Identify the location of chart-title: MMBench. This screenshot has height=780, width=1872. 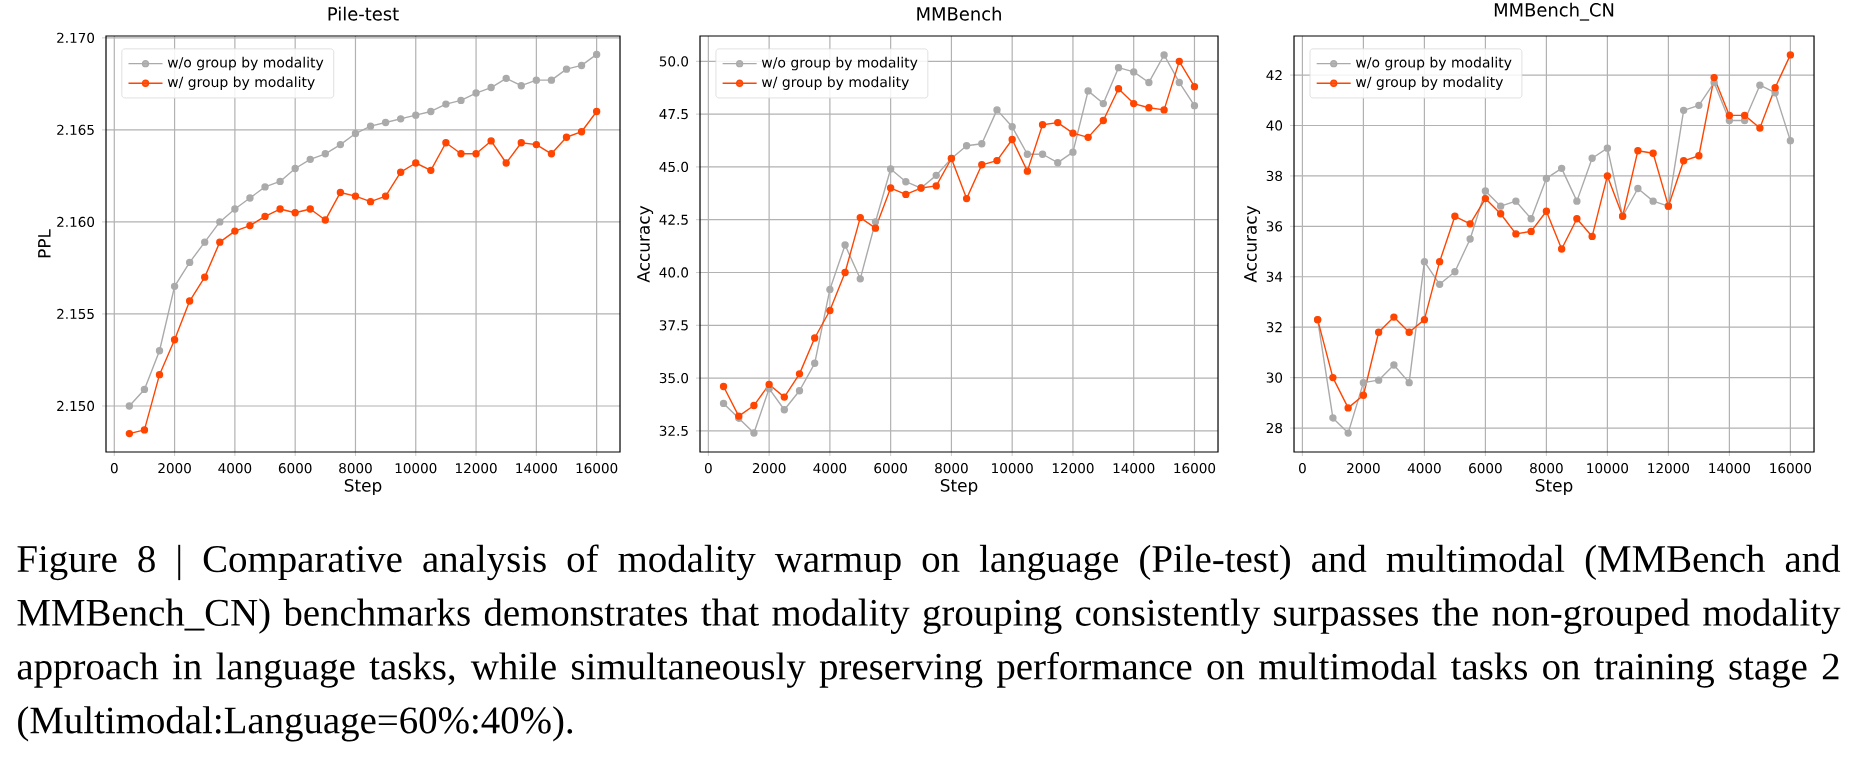
(959, 13).